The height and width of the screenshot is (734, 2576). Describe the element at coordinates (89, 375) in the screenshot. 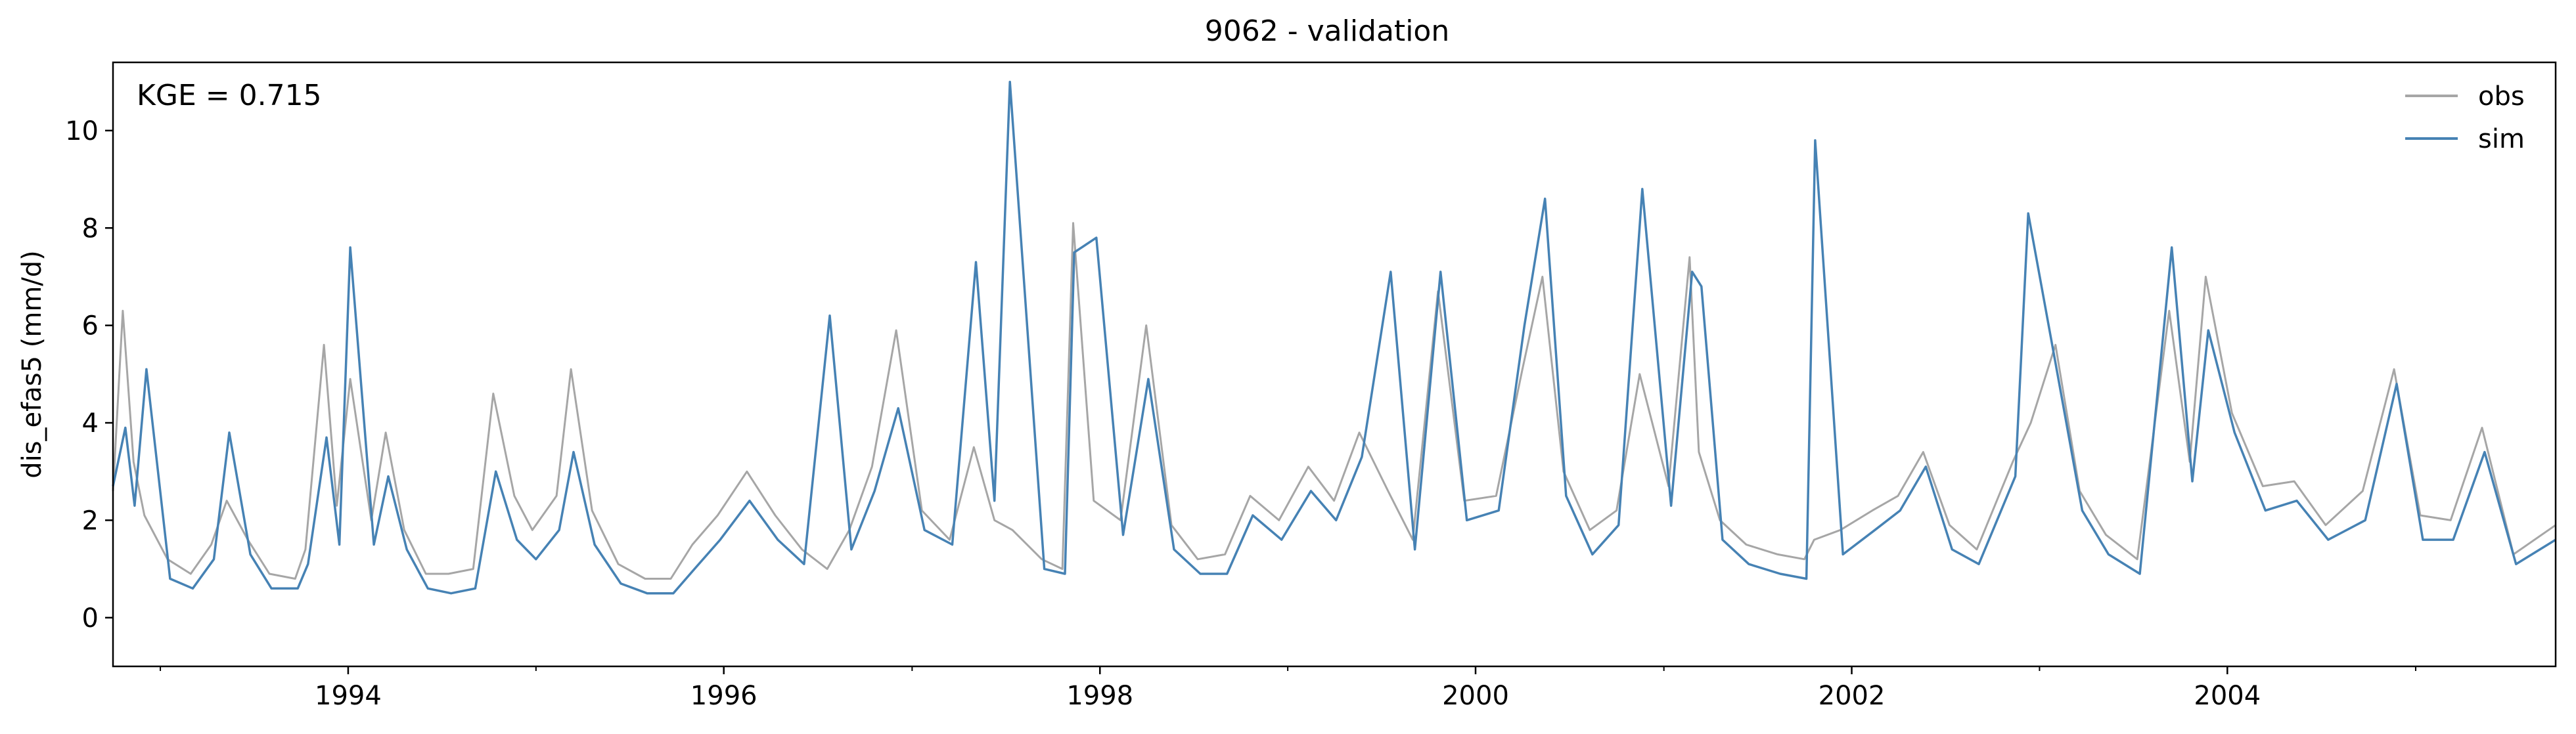

I see `y-axis: 0 2 4 6 8 10` at that location.